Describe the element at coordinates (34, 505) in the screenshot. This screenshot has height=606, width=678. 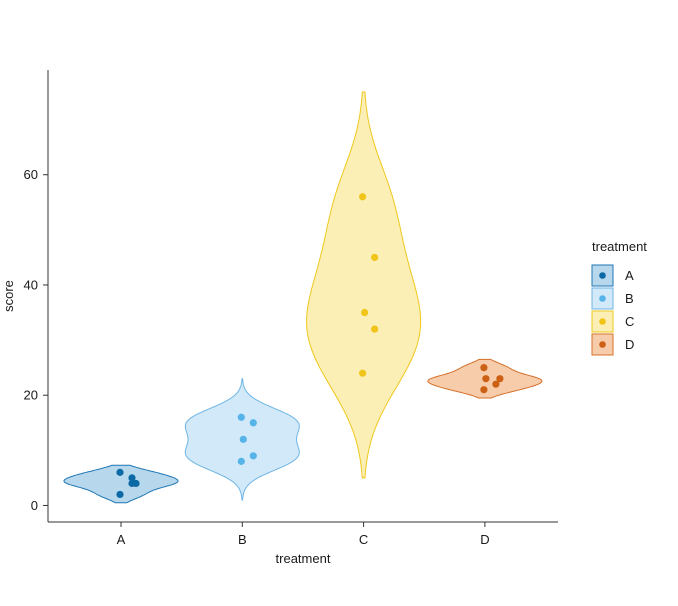
I see `y-tick-label: 0` at that location.